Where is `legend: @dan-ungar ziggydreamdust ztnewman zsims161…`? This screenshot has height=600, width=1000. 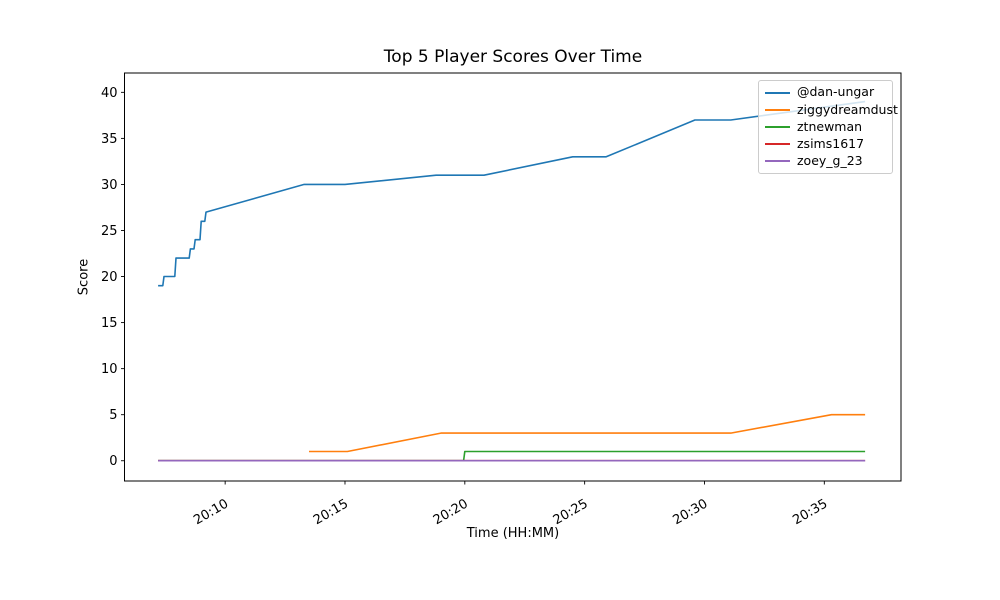 legend: @dan-ungar ziggydreamdust ztnewman zsims161… is located at coordinates (828, 127).